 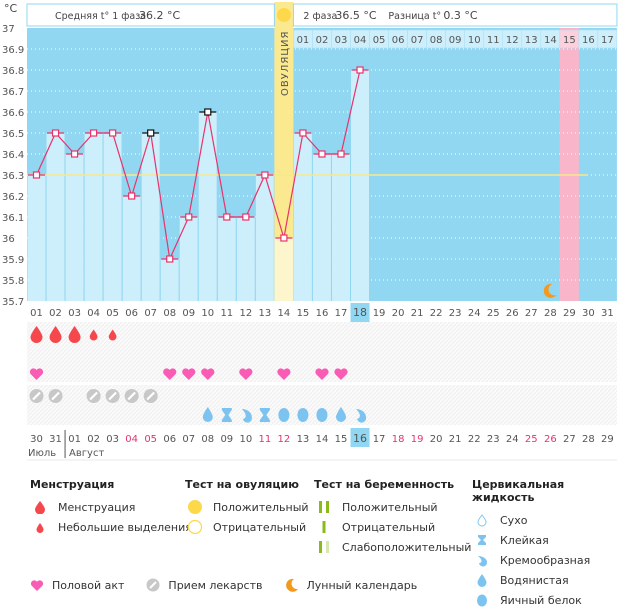 What do you see at coordinates (260, 527) in the screenshot?
I see `legend-label: Отрицательный` at bounding box center [260, 527].